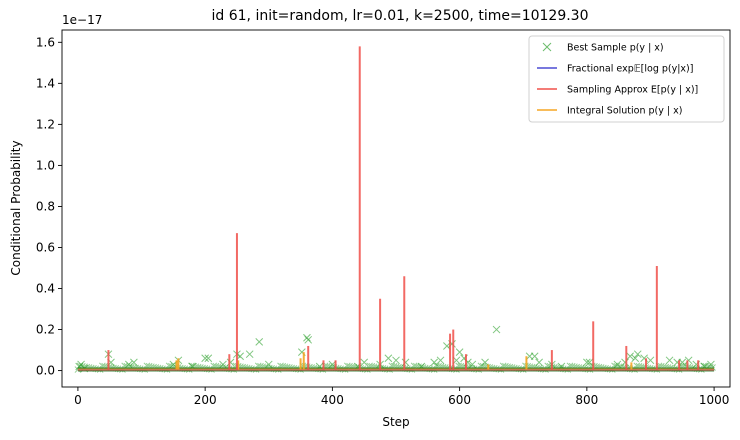 The width and height of the screenshot is (740, 440). Describe the element at coordinates (332, 400) in the screenshot. I see `x-tick-label: 400` at that location.